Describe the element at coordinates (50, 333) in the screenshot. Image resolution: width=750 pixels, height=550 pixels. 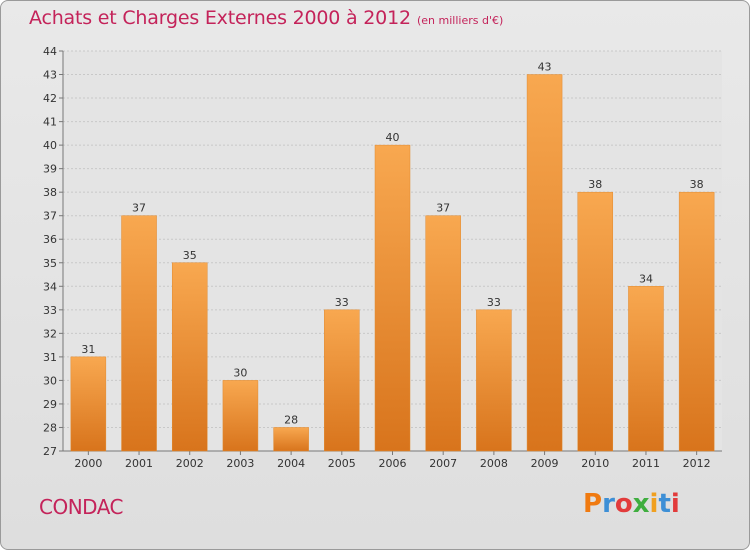
I see `y-tick-label: 32` at that location.